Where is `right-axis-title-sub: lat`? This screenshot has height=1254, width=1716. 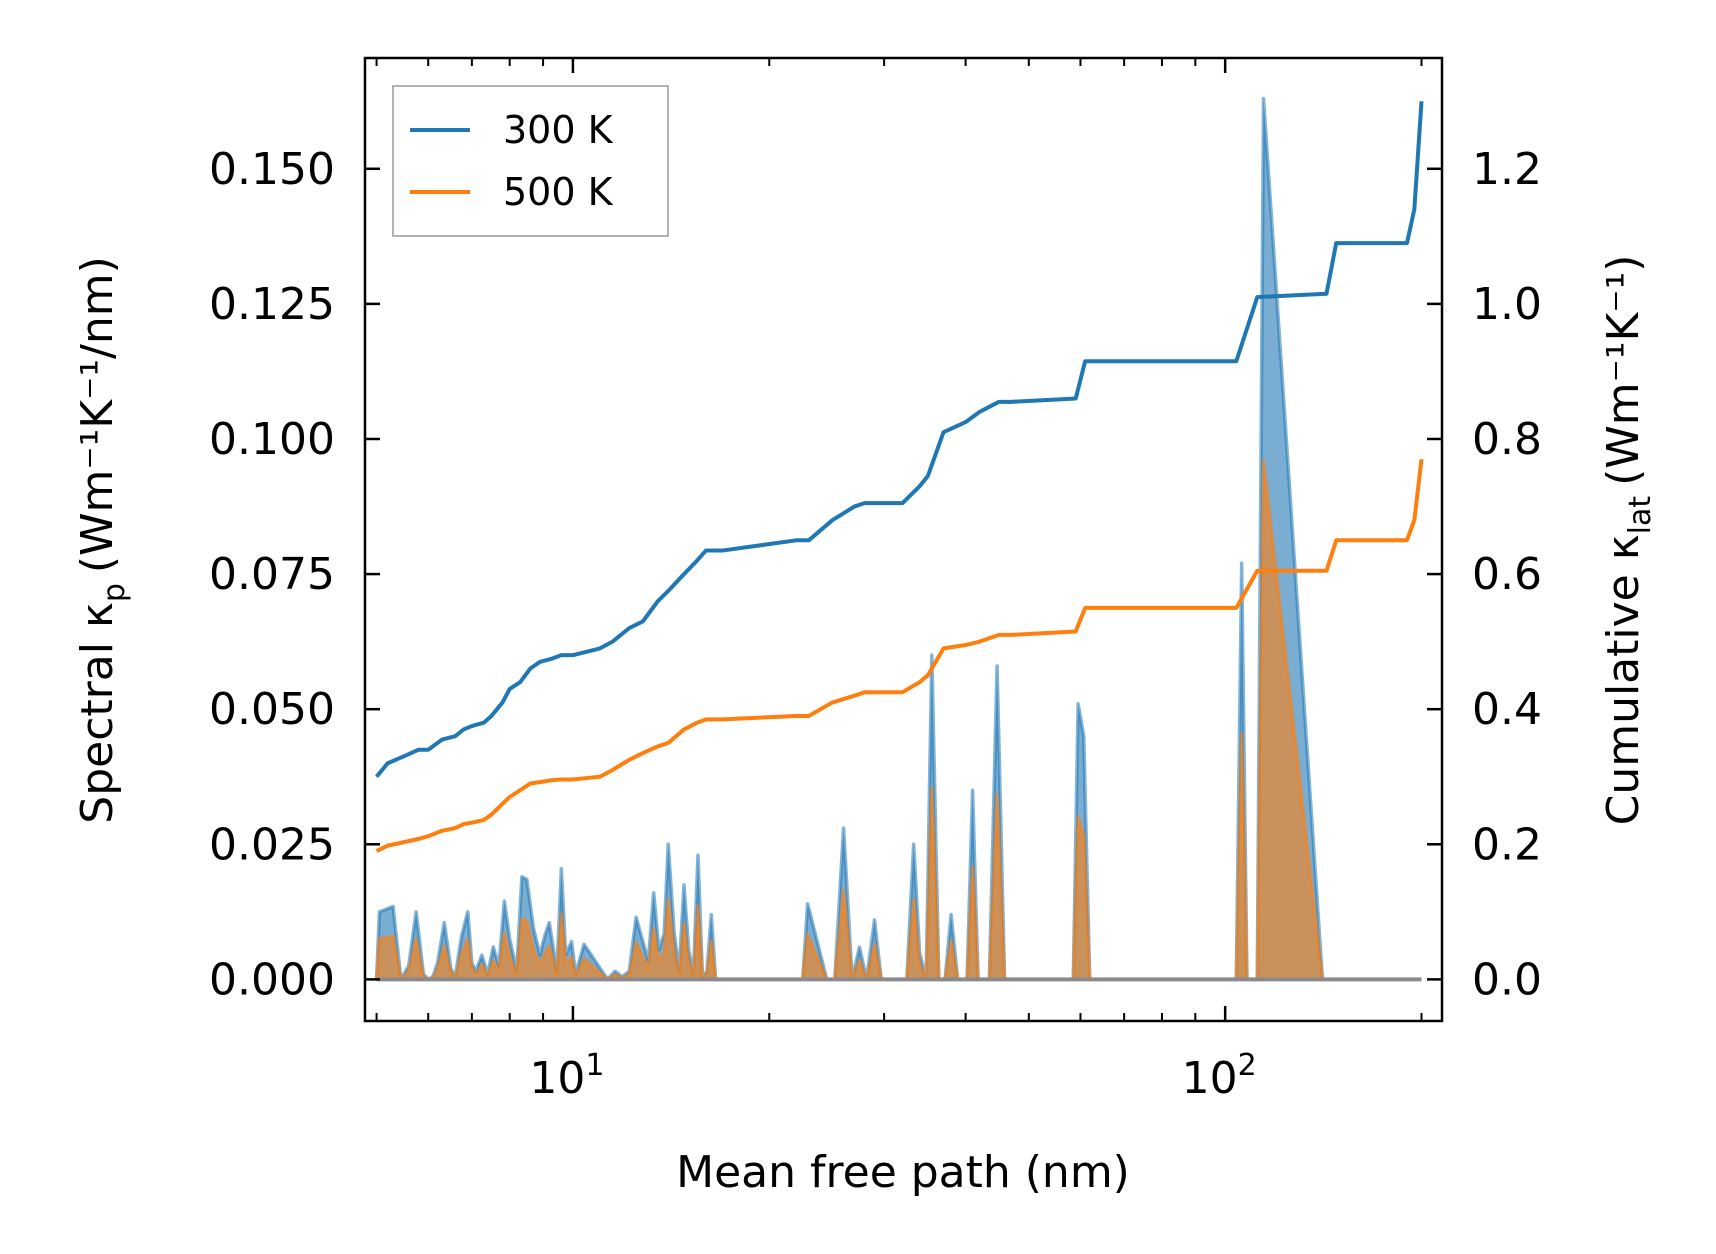
right-axis-title-sub: lat is located at coordinates (1640, 515).